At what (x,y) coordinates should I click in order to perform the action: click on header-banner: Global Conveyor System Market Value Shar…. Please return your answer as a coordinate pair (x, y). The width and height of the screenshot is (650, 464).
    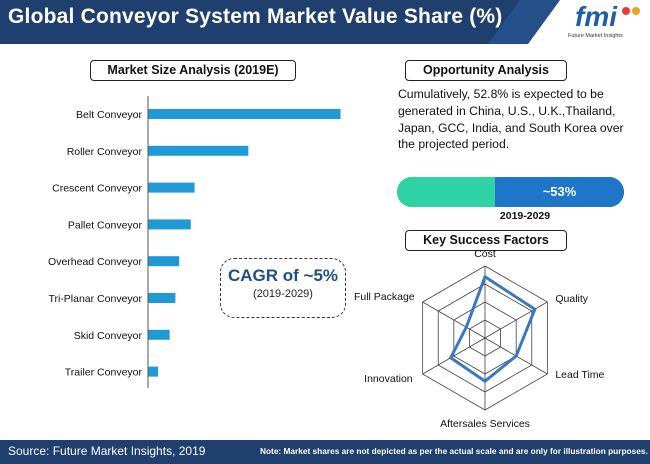
    Looking at the image, I should click on (325, 22).